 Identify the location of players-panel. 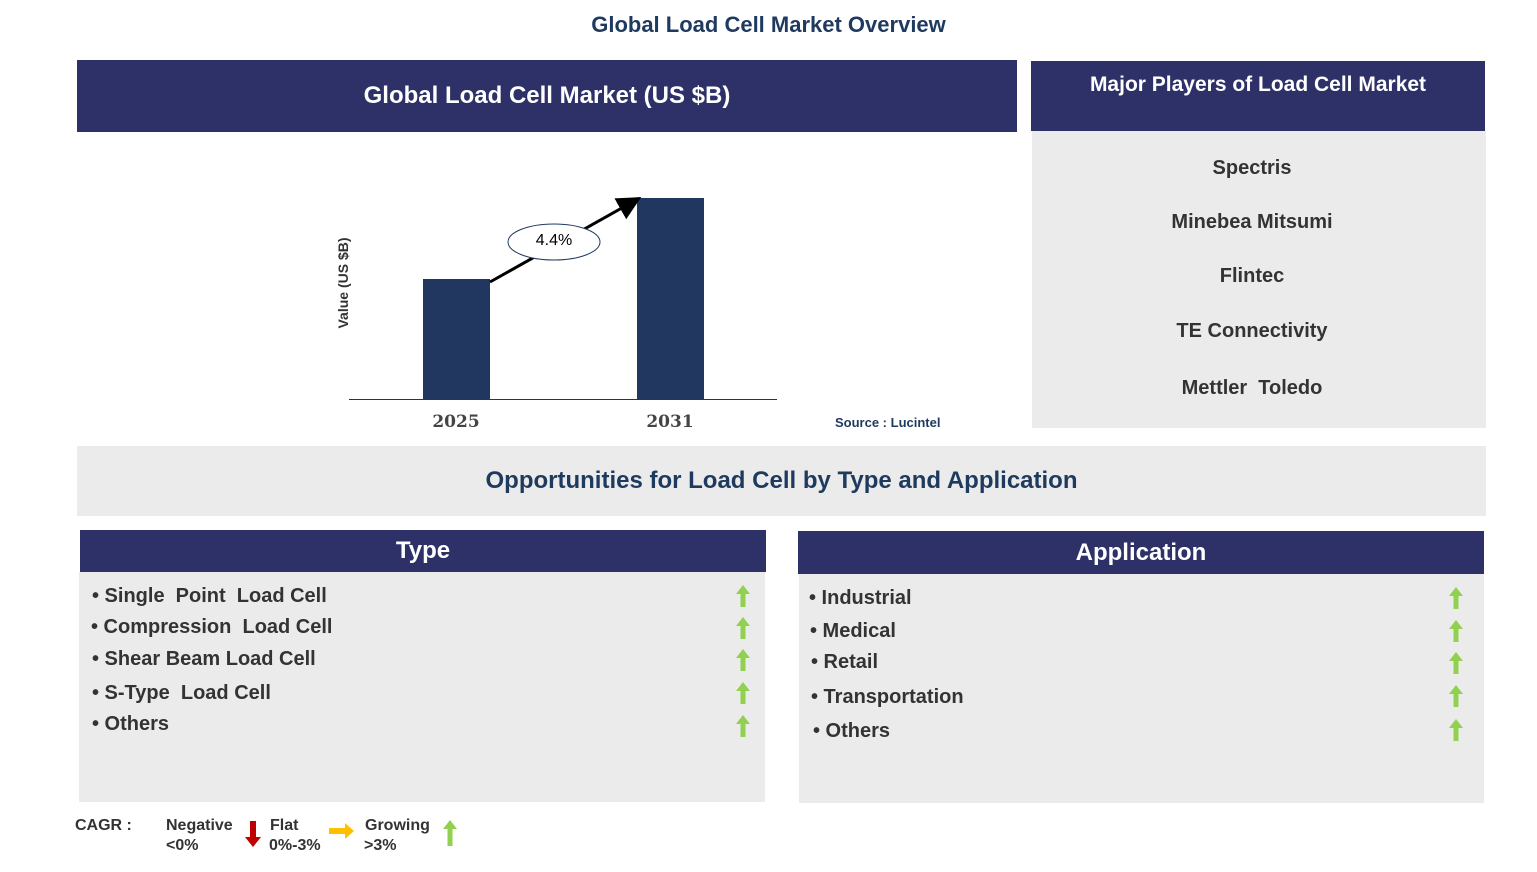
(1259, 279).